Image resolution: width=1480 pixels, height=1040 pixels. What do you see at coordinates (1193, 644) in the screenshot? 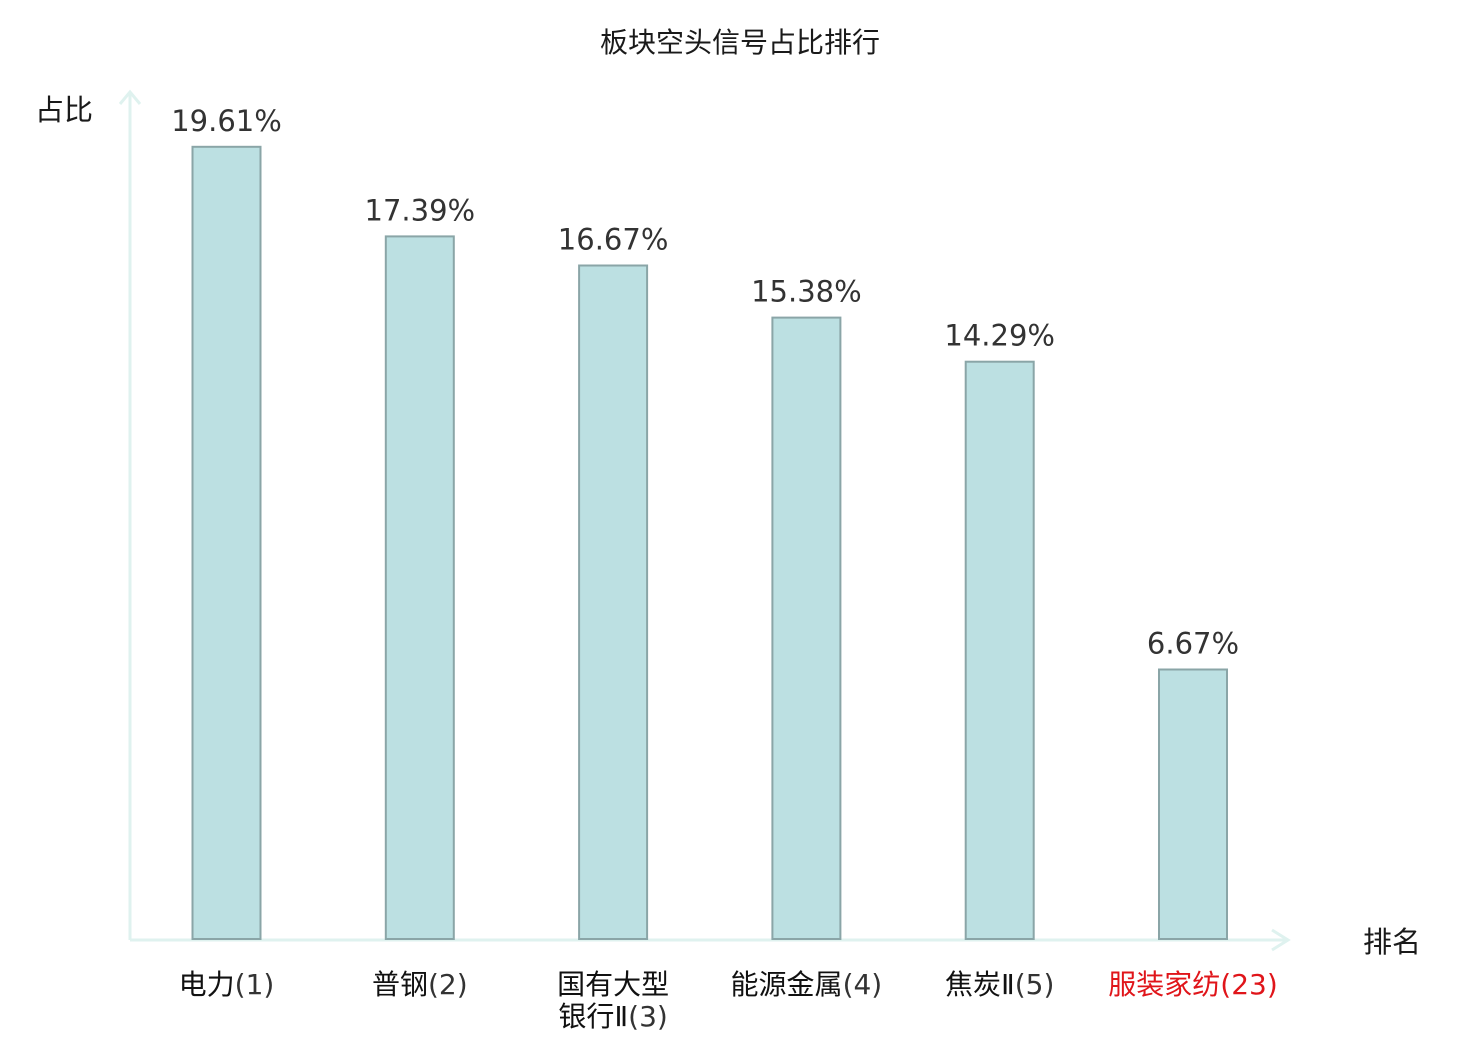
I see `value-label-5: 6.67%` at bounding box center [1193, 644].